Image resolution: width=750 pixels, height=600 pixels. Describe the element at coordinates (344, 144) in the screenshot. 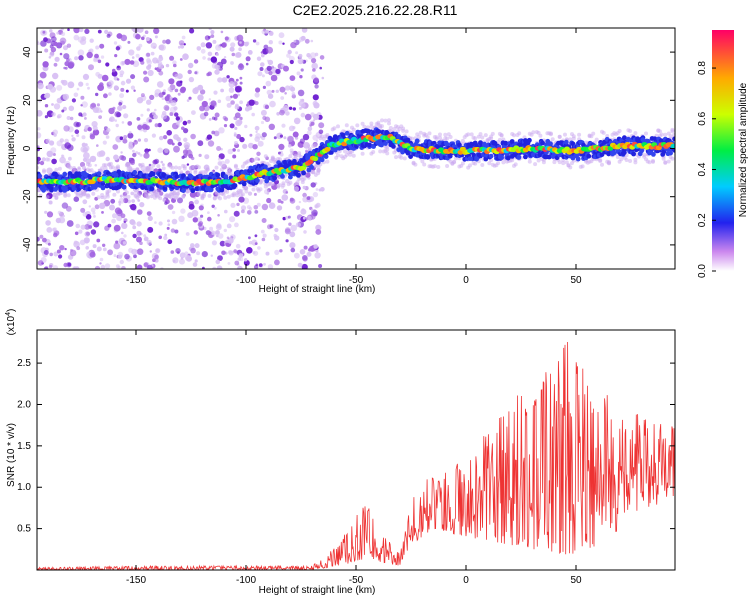

I see `heatmap-ridge-cell` at that location.